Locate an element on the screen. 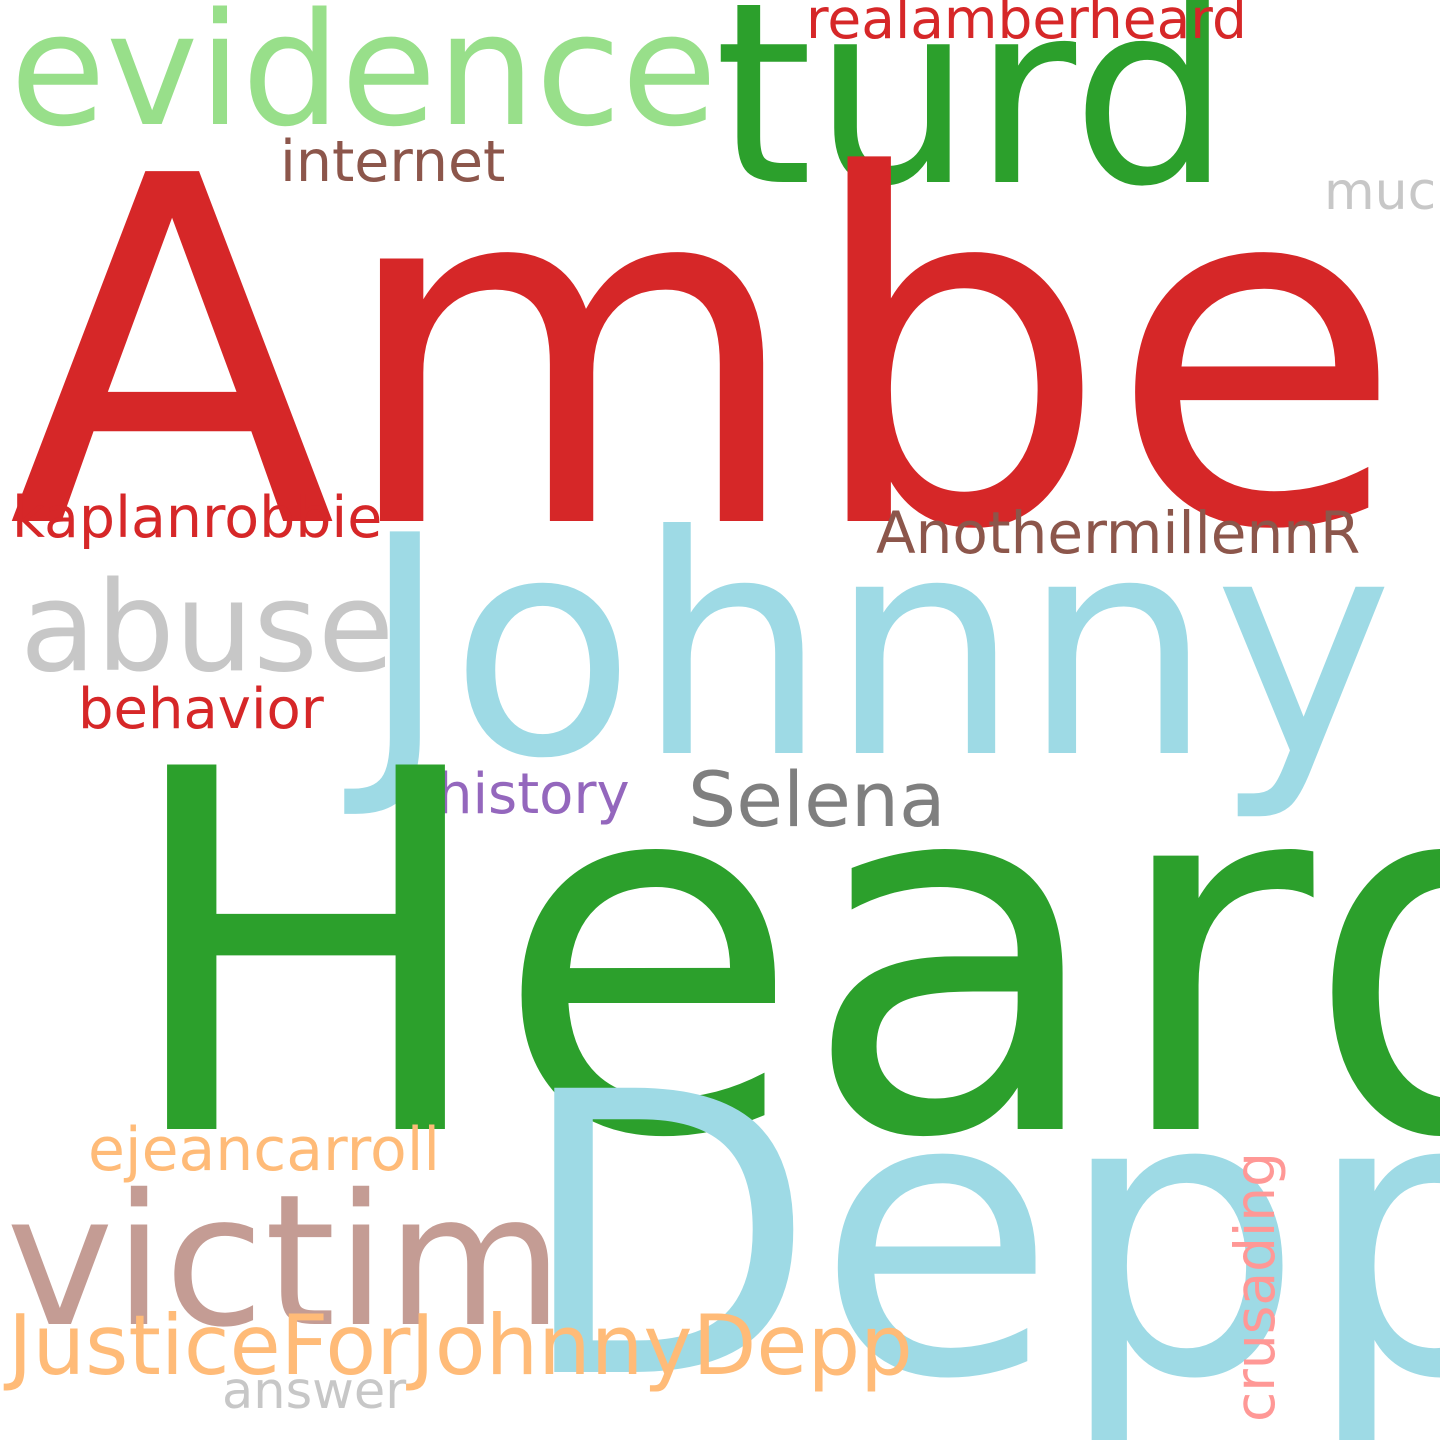 This screenshot has height=1440, width=1440. word-muc: muc is located at coordinates (1380, 192).